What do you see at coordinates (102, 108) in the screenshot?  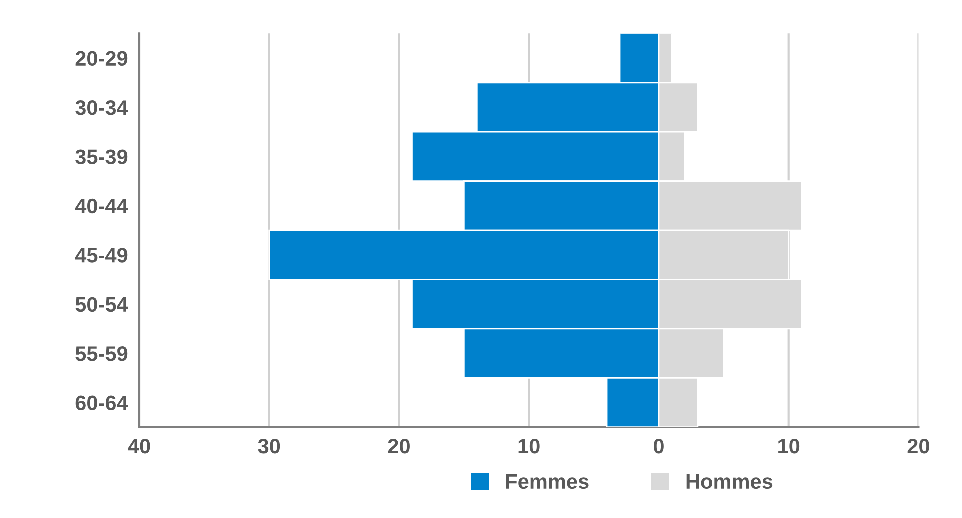 I see `y-tick-label: 30-34` at bounding box center [102, 108].